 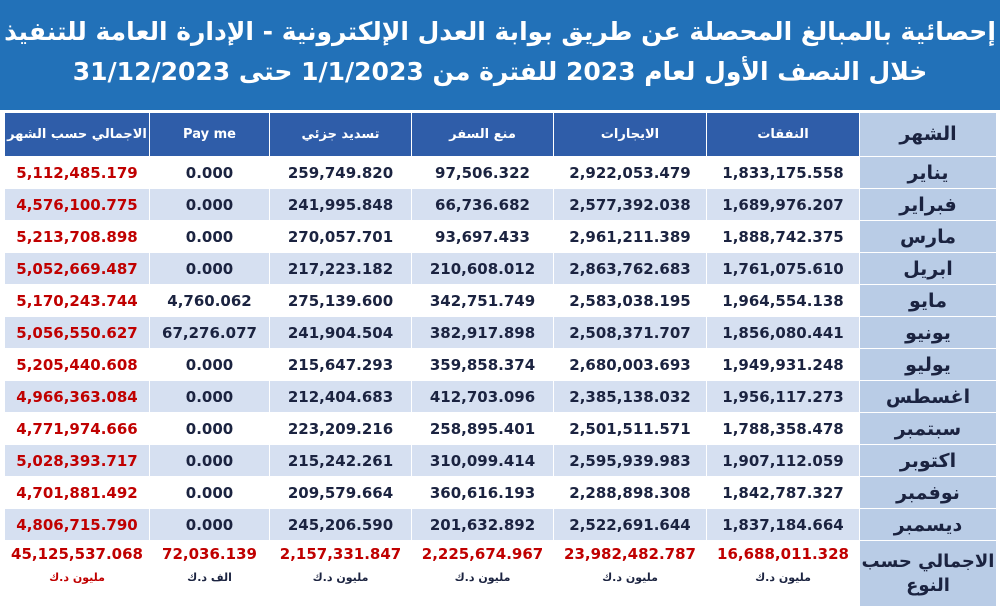 I want to click on amount: 310,099.414, so click(x=482, y=460).